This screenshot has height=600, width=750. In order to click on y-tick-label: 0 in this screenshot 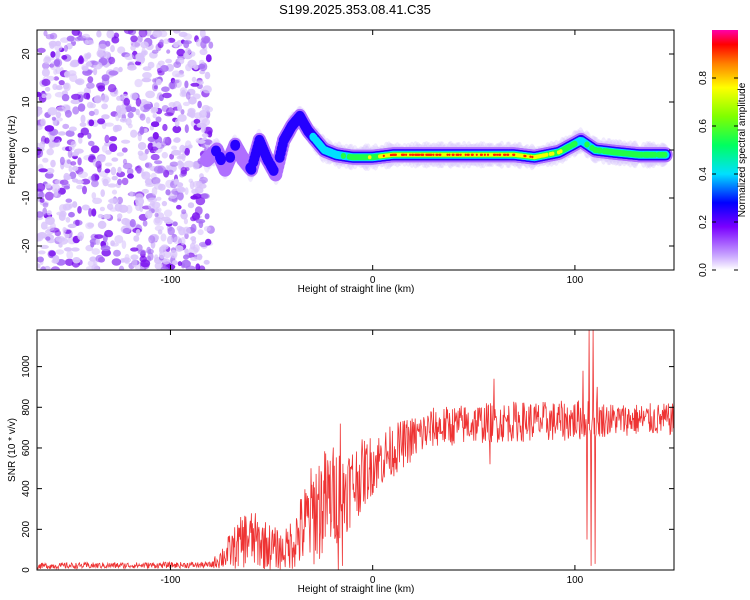, I will do `click(26, 570)`.